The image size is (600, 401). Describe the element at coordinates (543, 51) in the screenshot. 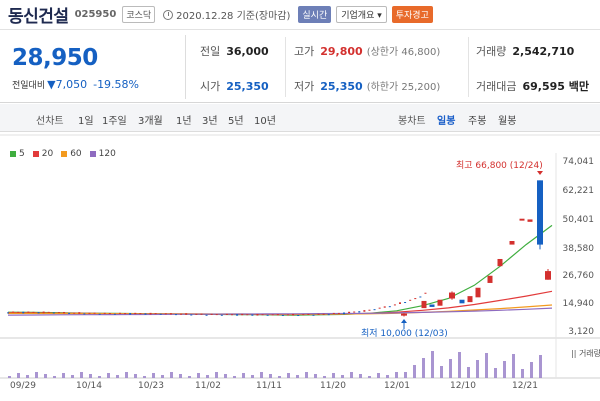

I see `stat-volume-value: 2,542,710` at that location.